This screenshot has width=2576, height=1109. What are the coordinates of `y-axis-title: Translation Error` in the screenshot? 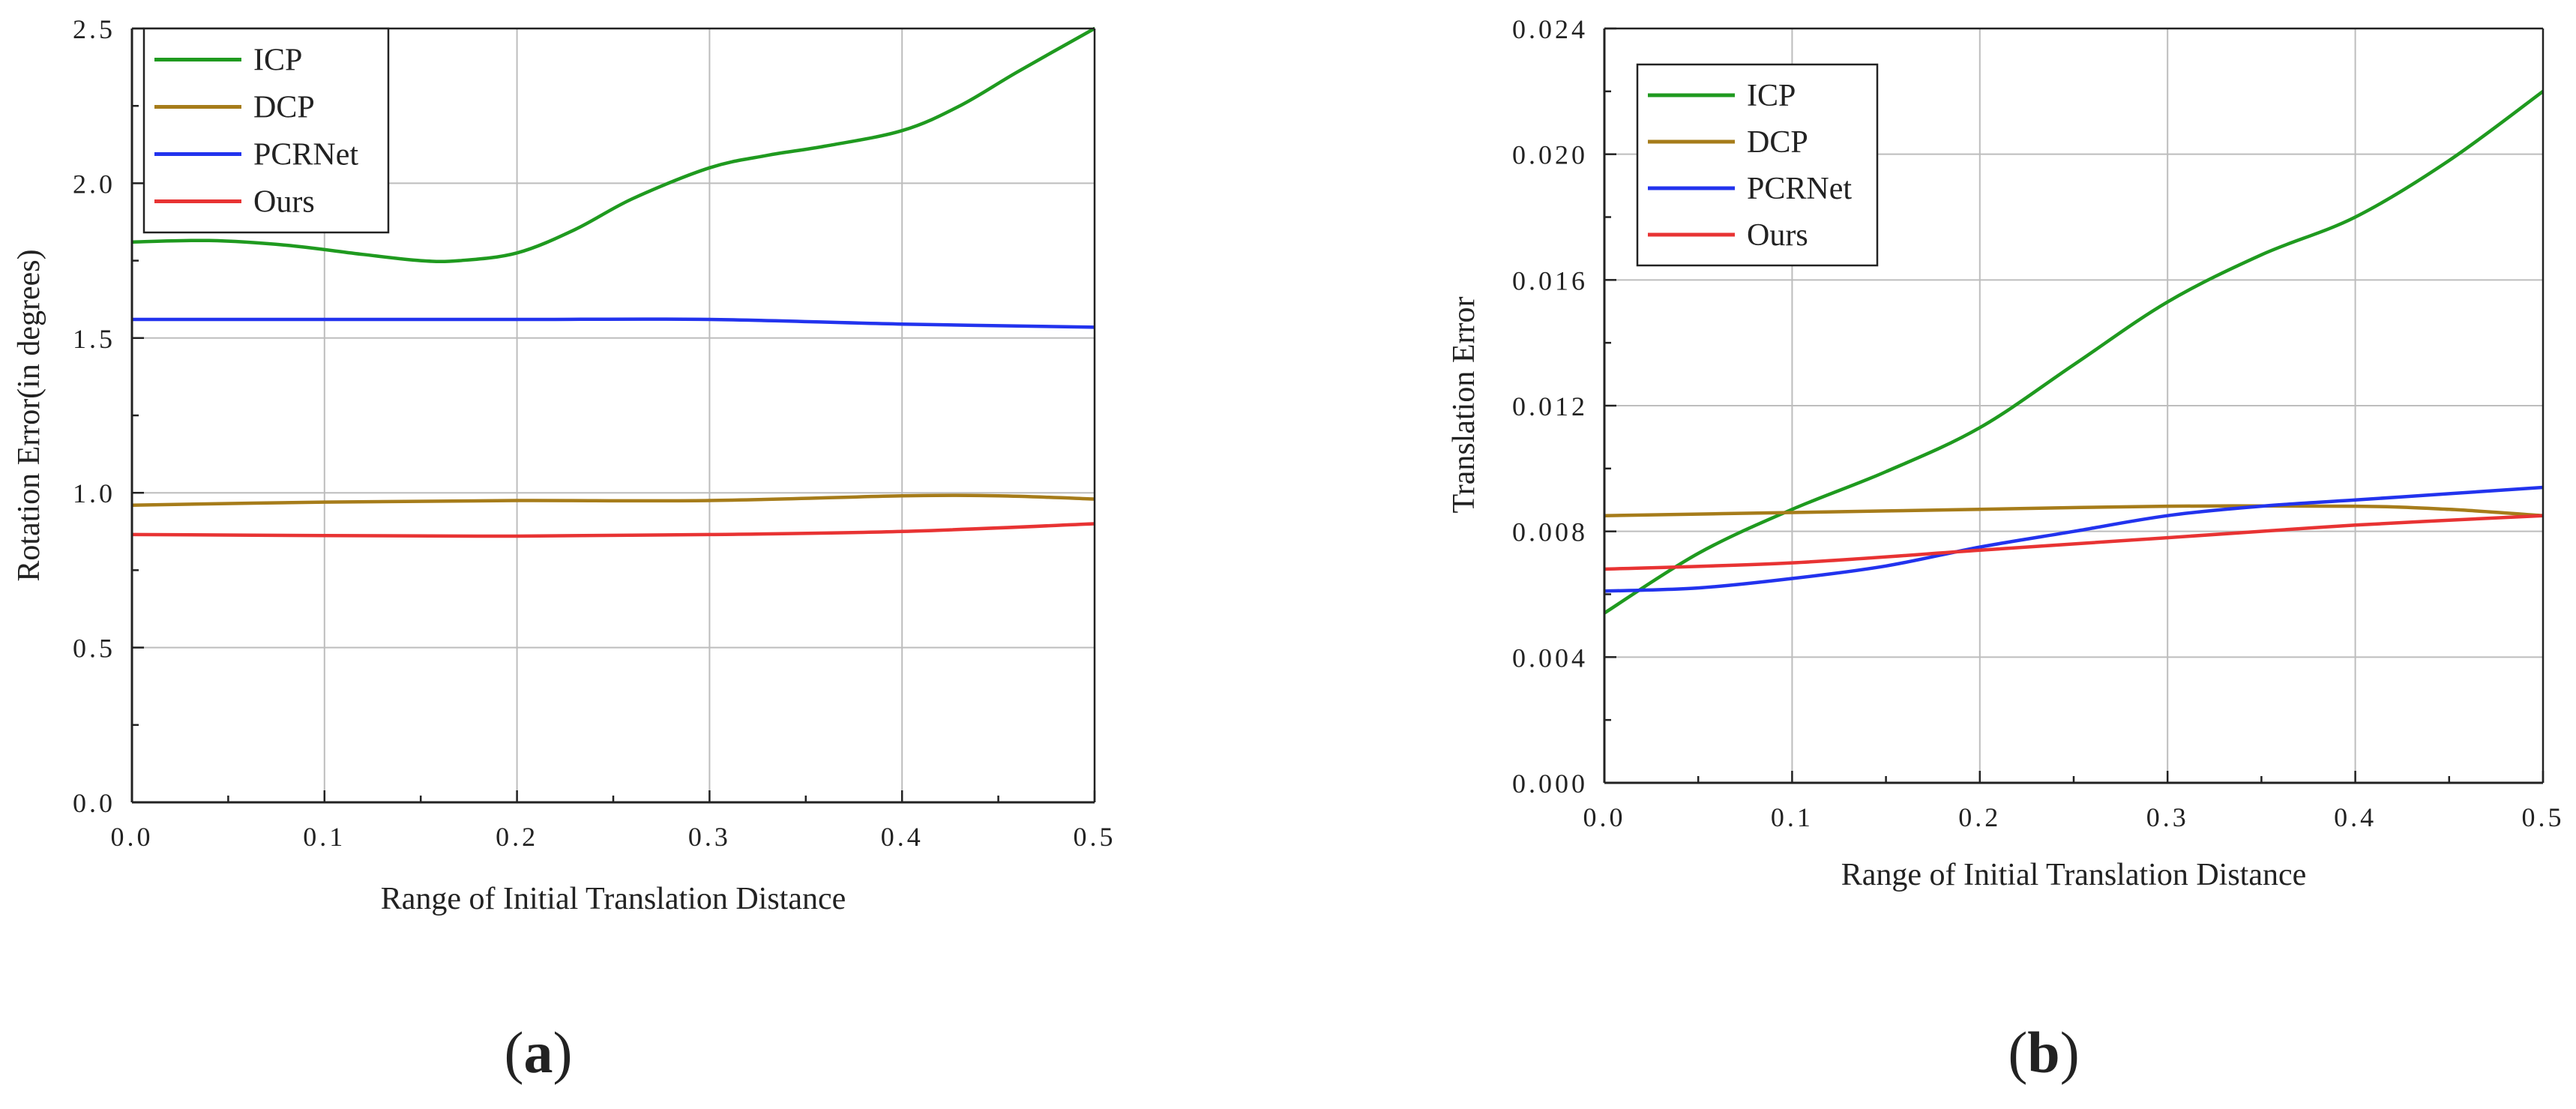 It's located at (1464, 405).